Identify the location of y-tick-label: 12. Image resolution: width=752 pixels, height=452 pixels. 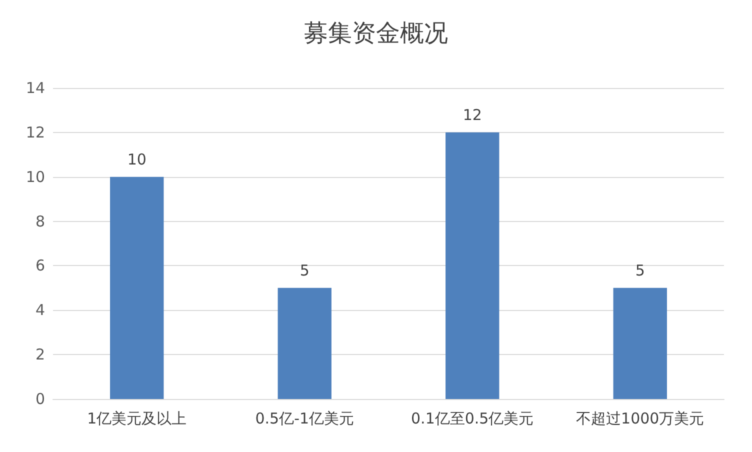
(35, 132).